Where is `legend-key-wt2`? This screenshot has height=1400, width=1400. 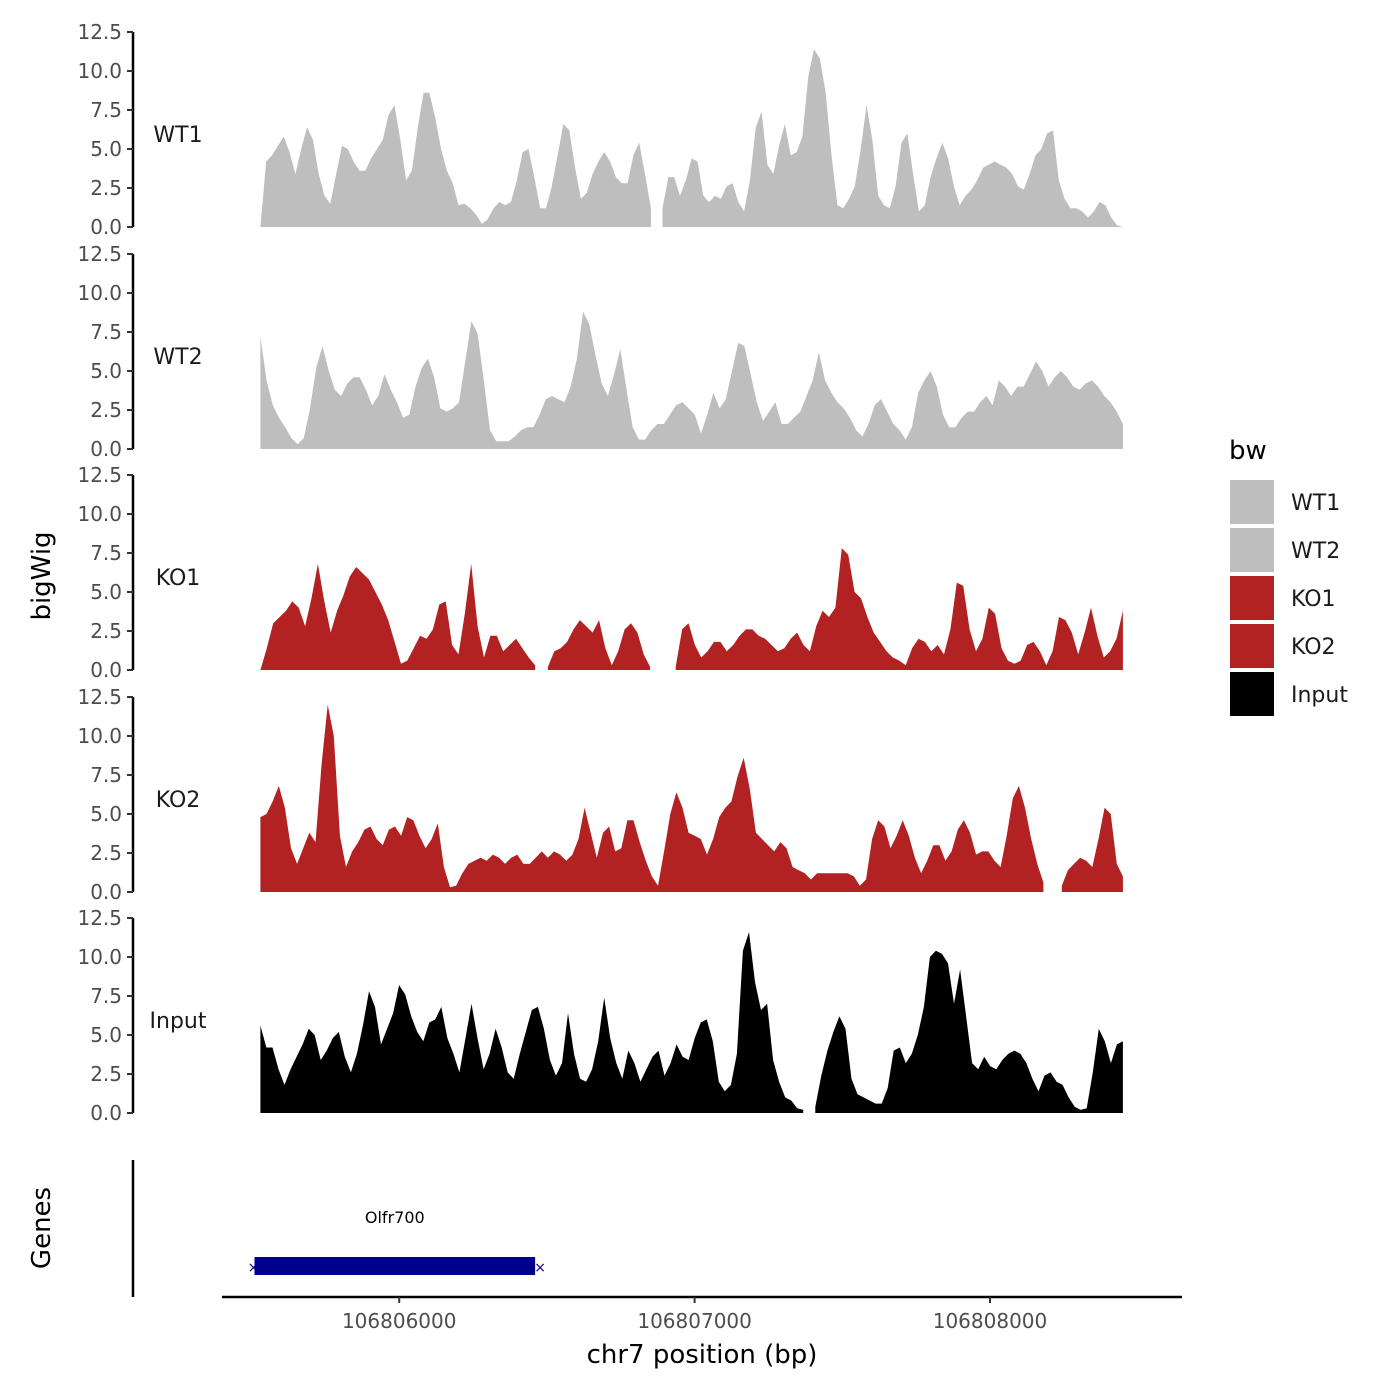
legend-key-wt2 is located at coordinates (1252, 550).